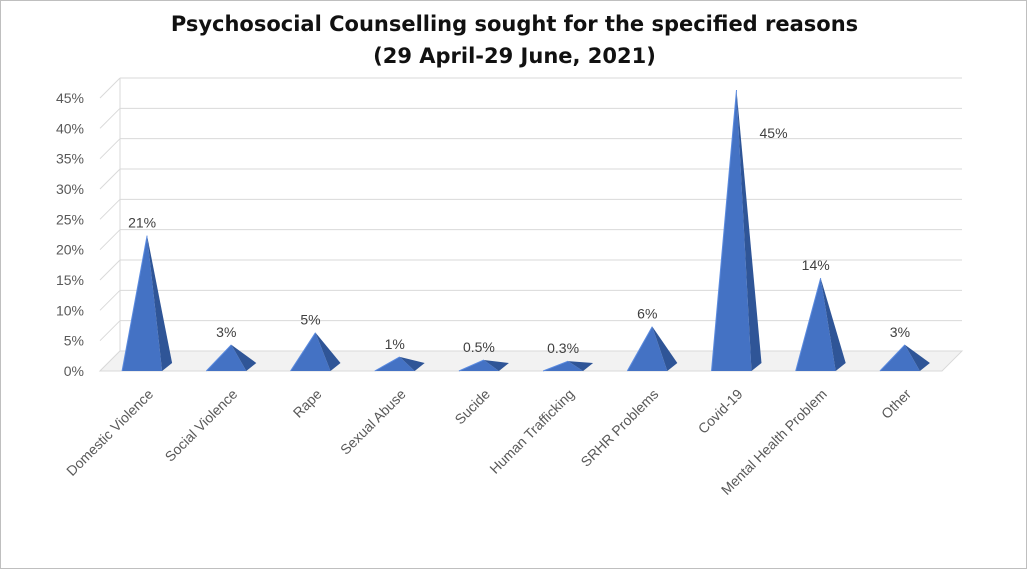 The image size is (1027, 569). I want to click on x-category-label: Rape, so click(307, 403).